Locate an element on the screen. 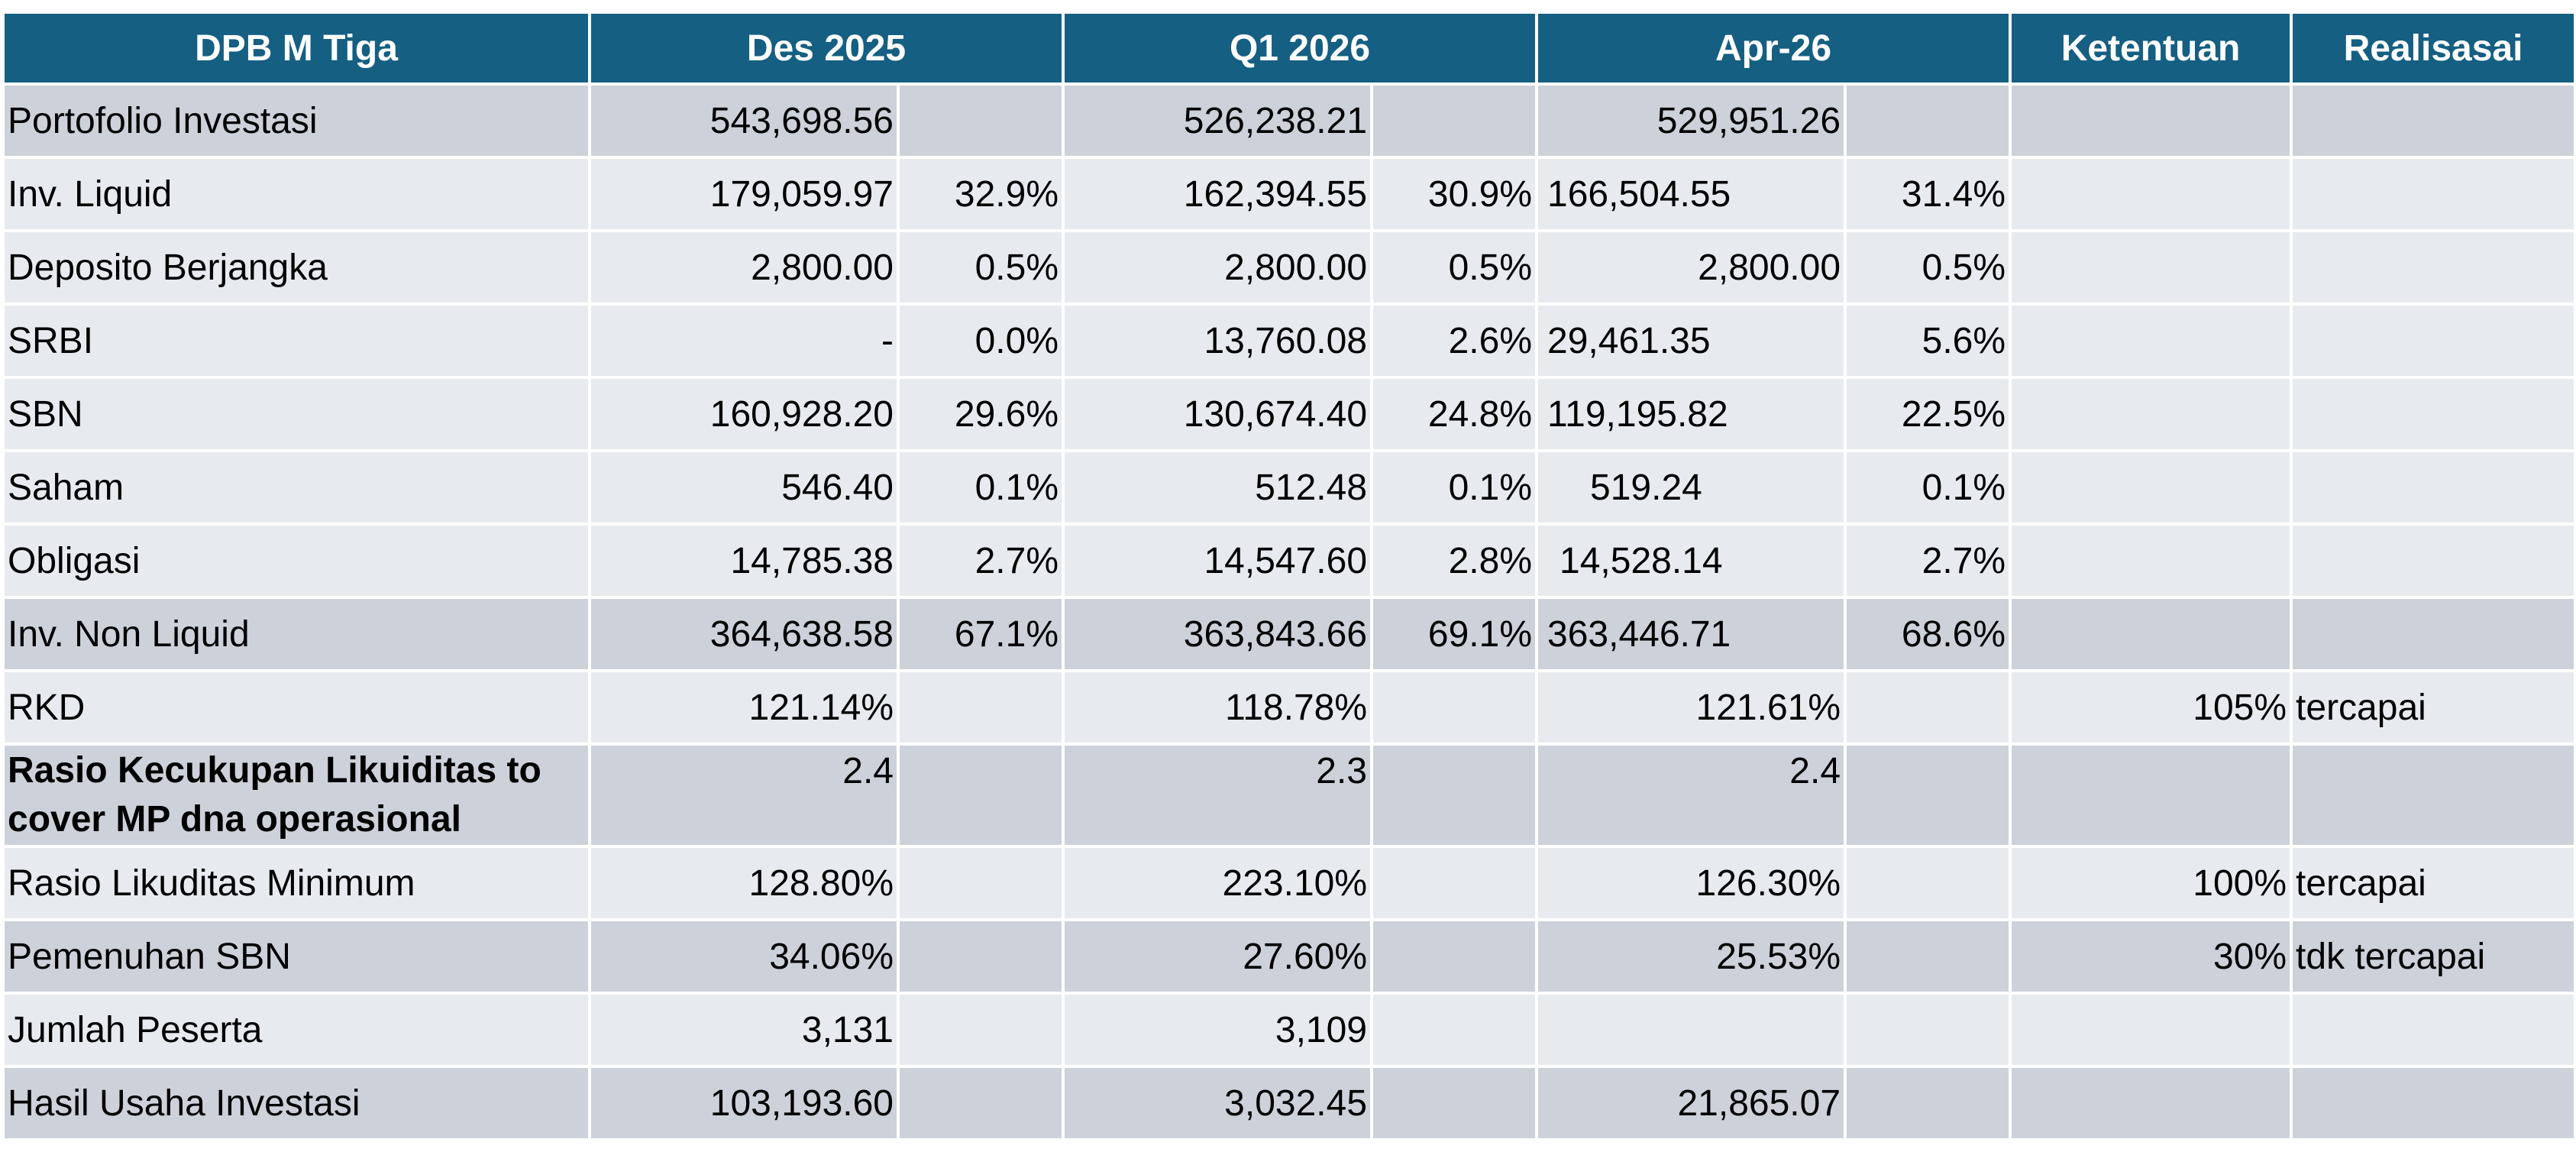  apr-value: 126.30% is located at coordinates (1691, 883).